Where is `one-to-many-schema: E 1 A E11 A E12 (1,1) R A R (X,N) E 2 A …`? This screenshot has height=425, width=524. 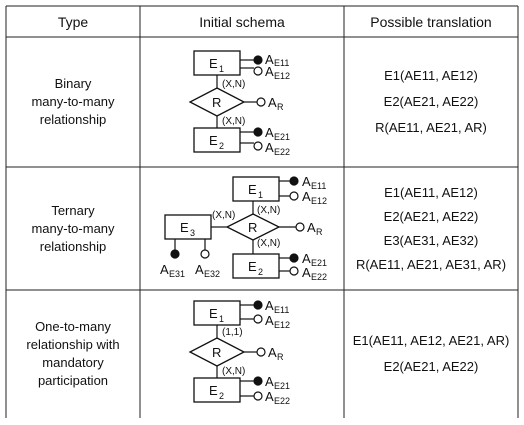 one-to-many-schema: E 1 A E11 A E12 (1,1) R A R (X,N) E 2 A … is located at coordinates (239, 352).